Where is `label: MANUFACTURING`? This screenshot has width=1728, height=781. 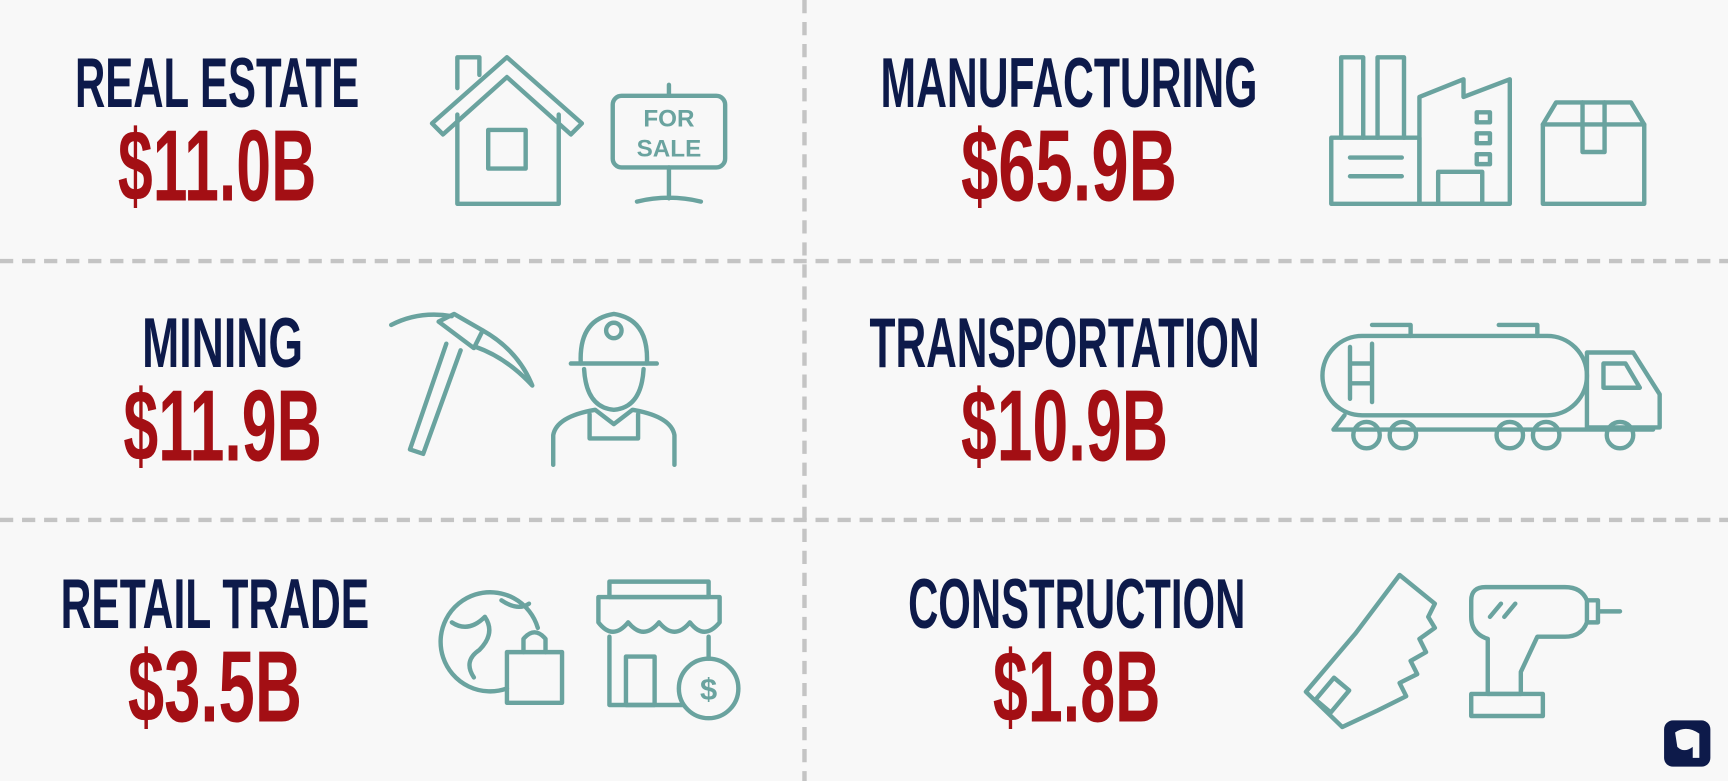 label: MANUFACTURING is located at coordinates (1069, 82).